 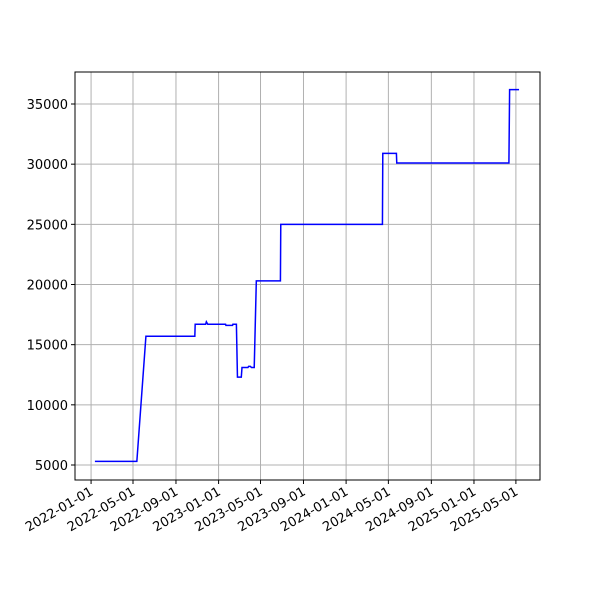 I want to click on y-tick-label: 15000, so click(x=47, y=346).